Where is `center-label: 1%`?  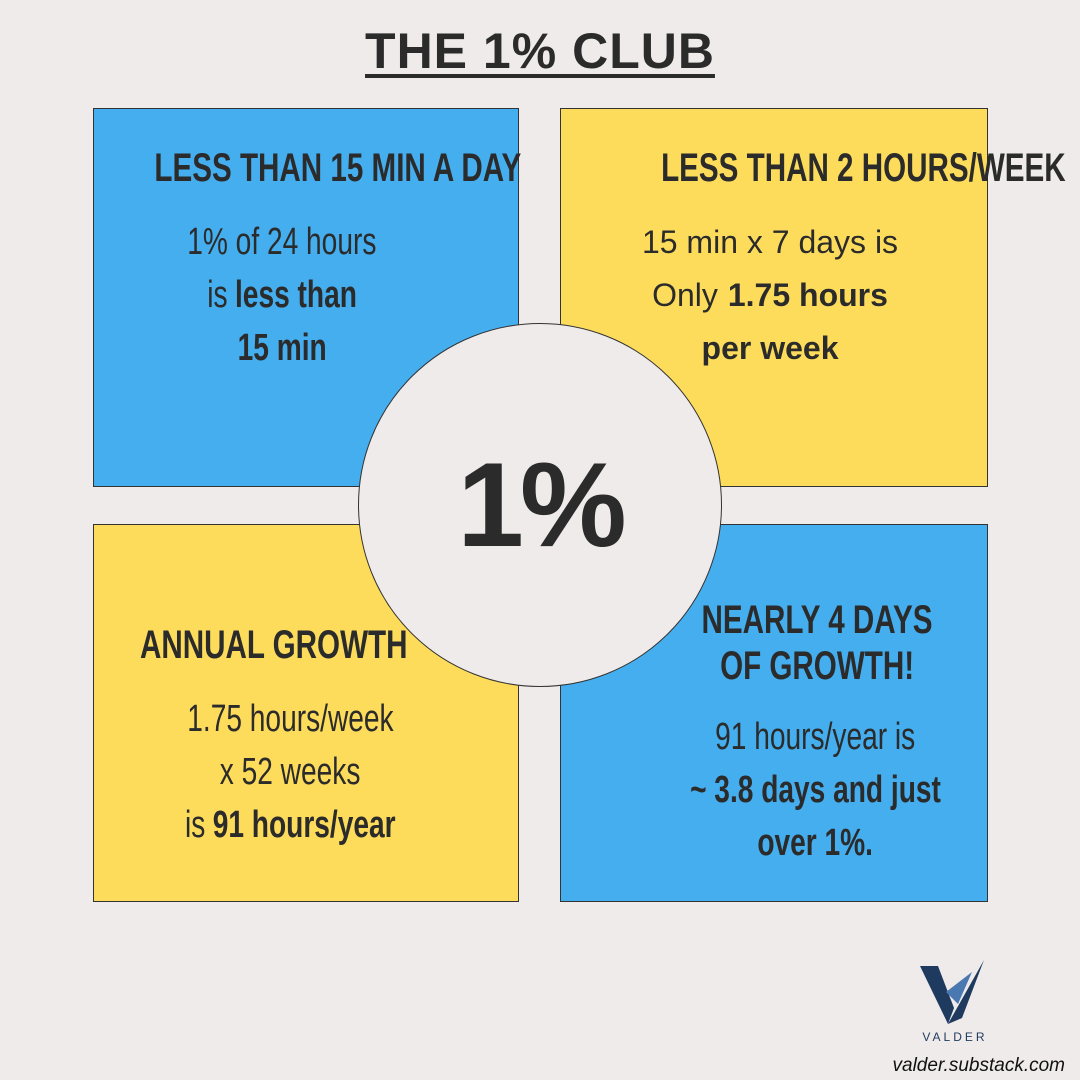 center-label: 1% is located at coordinates (541, 505).